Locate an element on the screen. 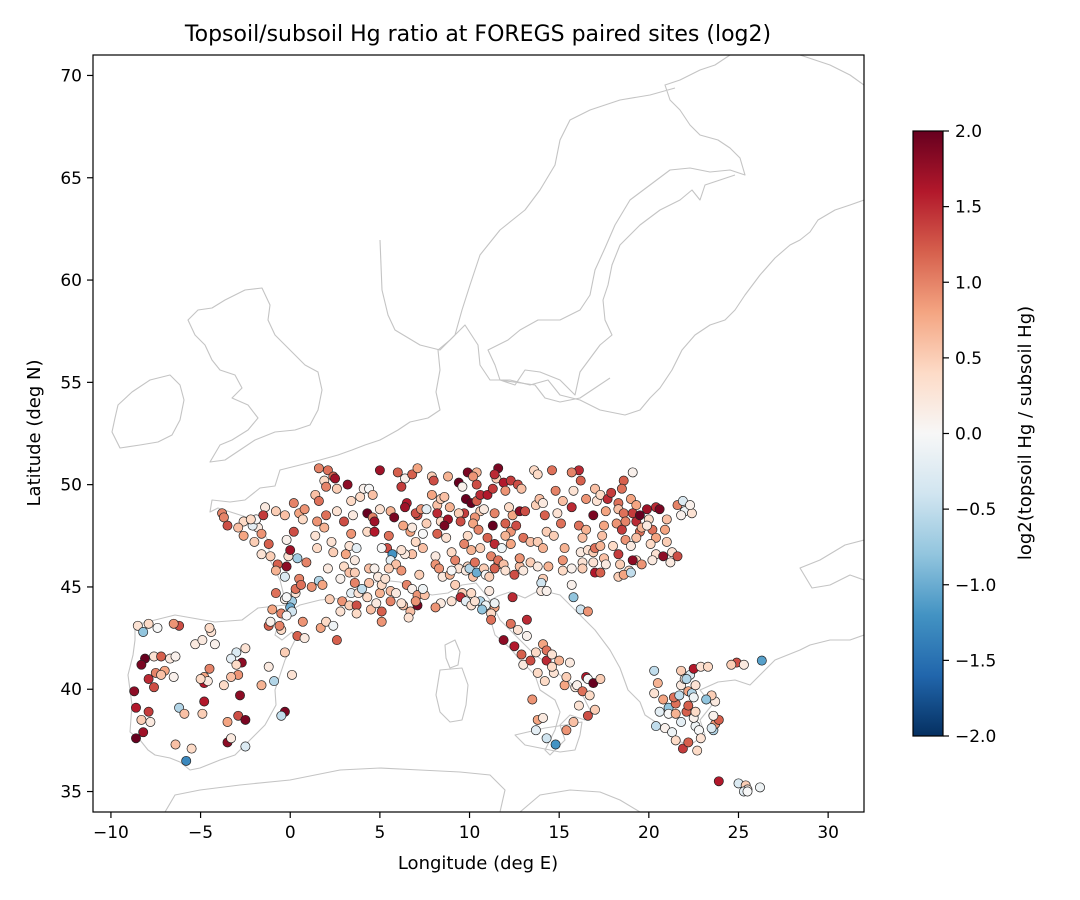 This screenshot has height=900, width=1080. x-tick-label: 5 is located at coordinates (379, 833).